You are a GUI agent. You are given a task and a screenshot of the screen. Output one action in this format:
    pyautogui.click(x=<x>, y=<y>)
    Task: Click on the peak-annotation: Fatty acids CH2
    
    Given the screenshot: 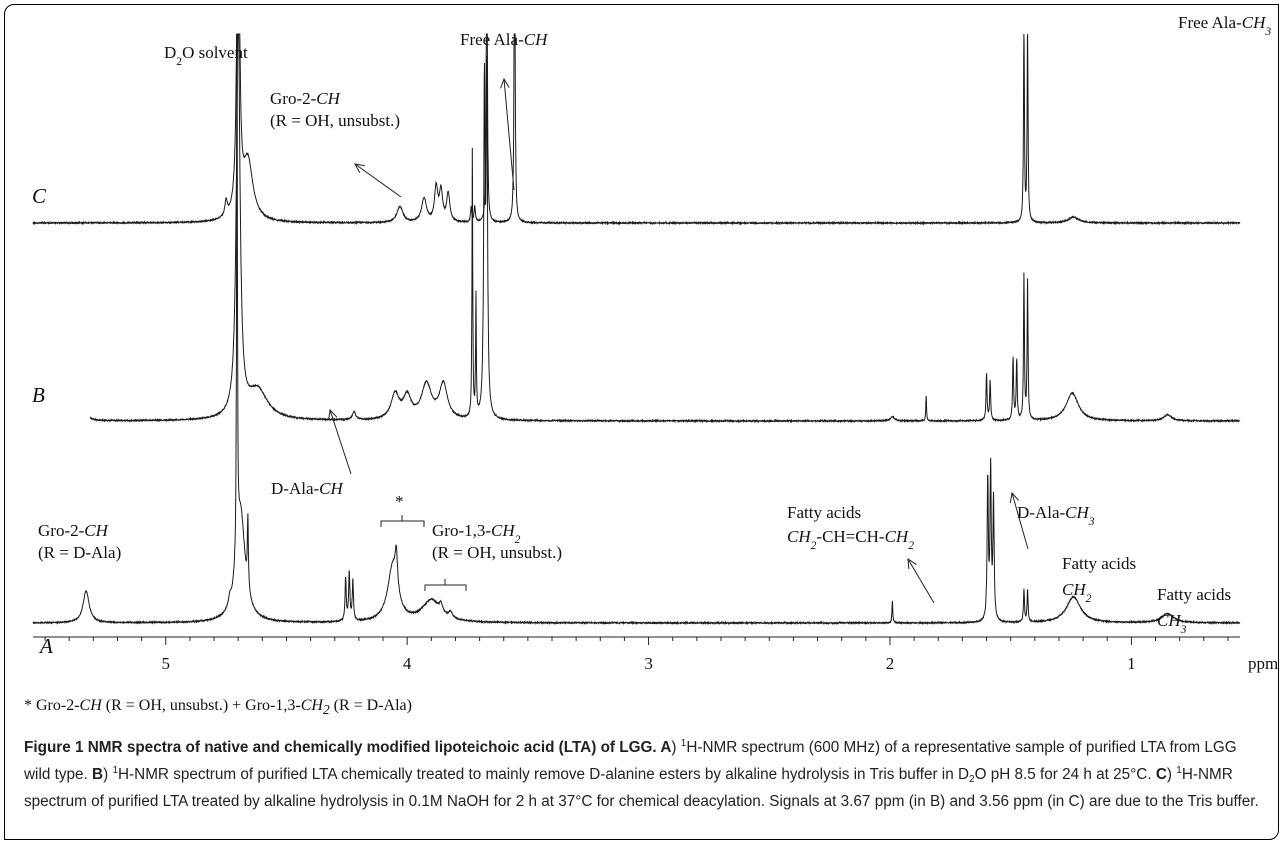 What is the action you would take?
    pyautogui.click(x=1099, y=579)
    